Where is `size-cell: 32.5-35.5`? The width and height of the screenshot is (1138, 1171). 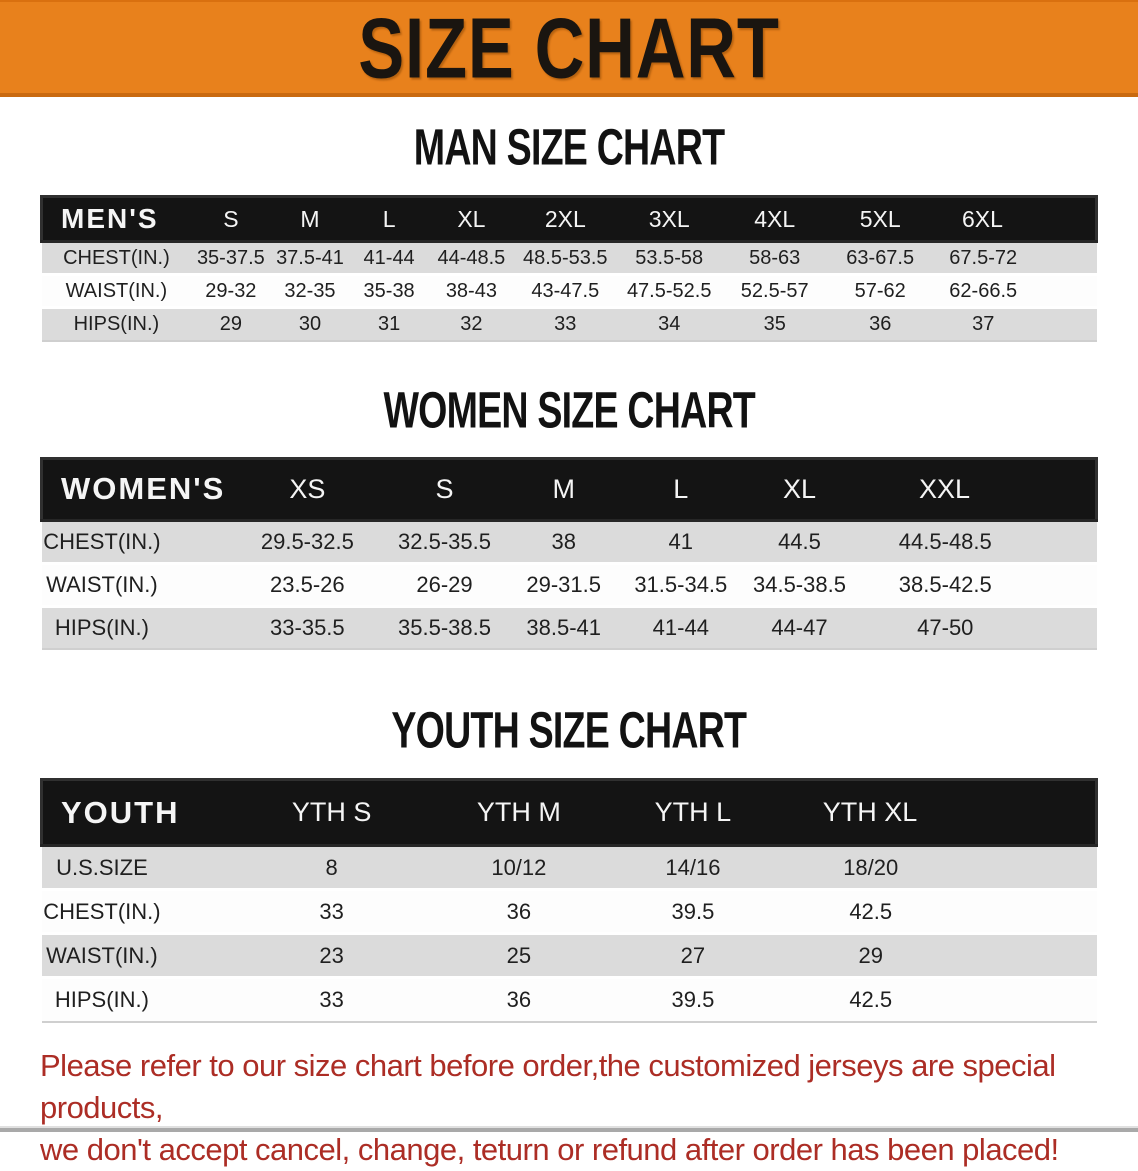 size-cell: 32.5-35.5 is located at coordinates (444, 540).